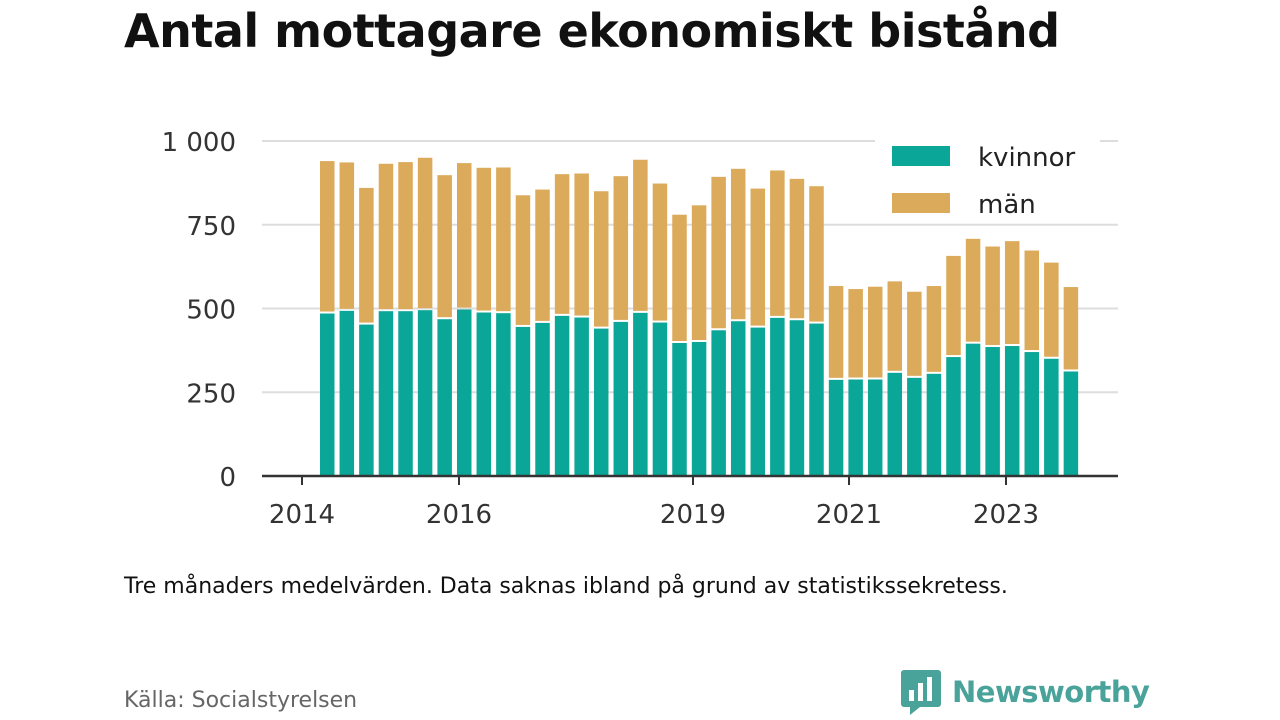  What do you see at coordinates (921, 203) in the screenshot?
I see `legend-swatch-man` at bounding box center [921, 203].